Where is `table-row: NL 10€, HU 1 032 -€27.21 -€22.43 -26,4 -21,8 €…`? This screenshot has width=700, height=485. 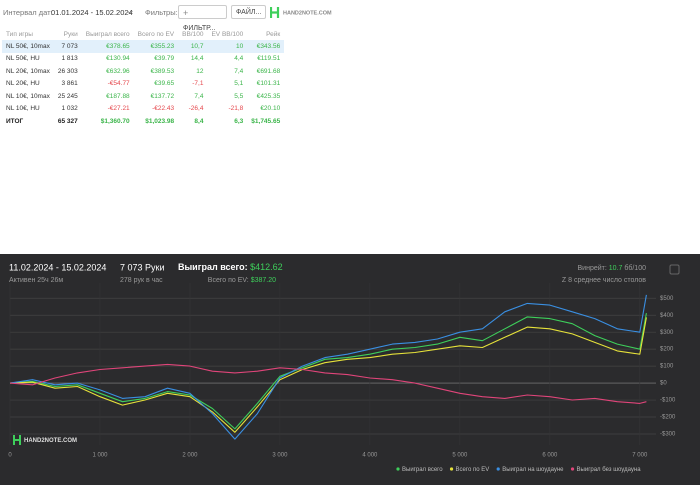
table-row: NL 10€, HU 1 032 -€27.21 -€22.43 -26,4 -21,8 €… is located at coordinates (143, 109).